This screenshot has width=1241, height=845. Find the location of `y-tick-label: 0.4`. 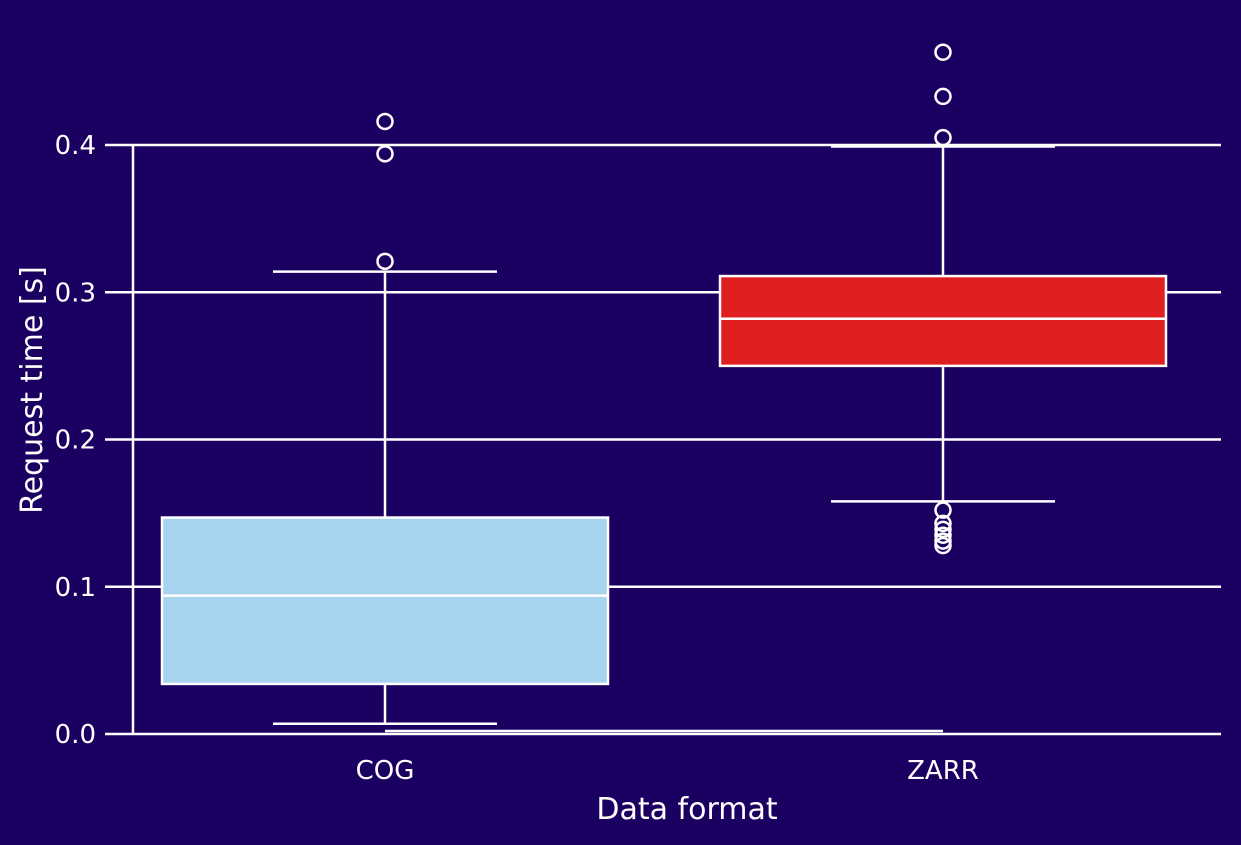

y-tick-label: 0.4 is located at coordinates (75, 146).